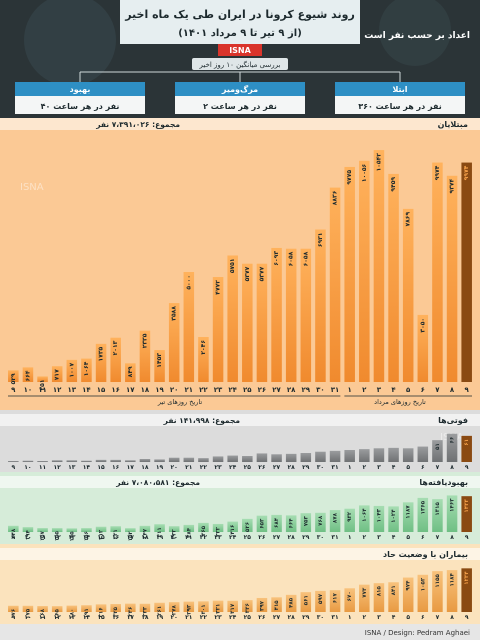 This screenshot has height=640, width=480. I want to click on recovered-value-label: ۳۶۵, so click(204, 530).